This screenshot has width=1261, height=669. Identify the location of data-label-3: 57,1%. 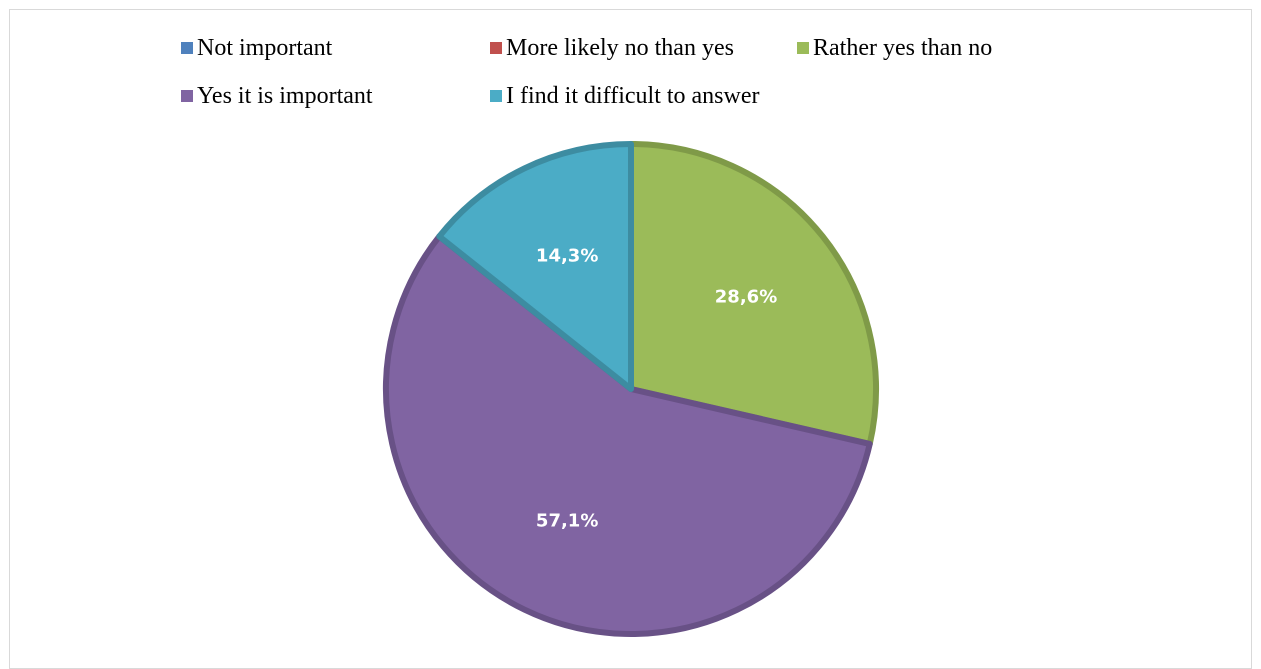
(567, 520).